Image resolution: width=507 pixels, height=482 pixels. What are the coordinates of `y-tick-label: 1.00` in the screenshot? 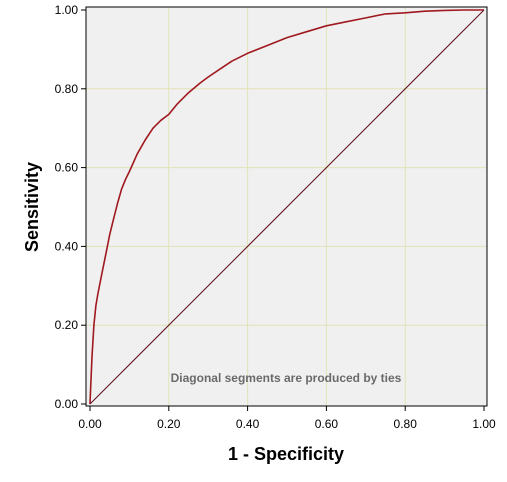 It's located at (67, 10).